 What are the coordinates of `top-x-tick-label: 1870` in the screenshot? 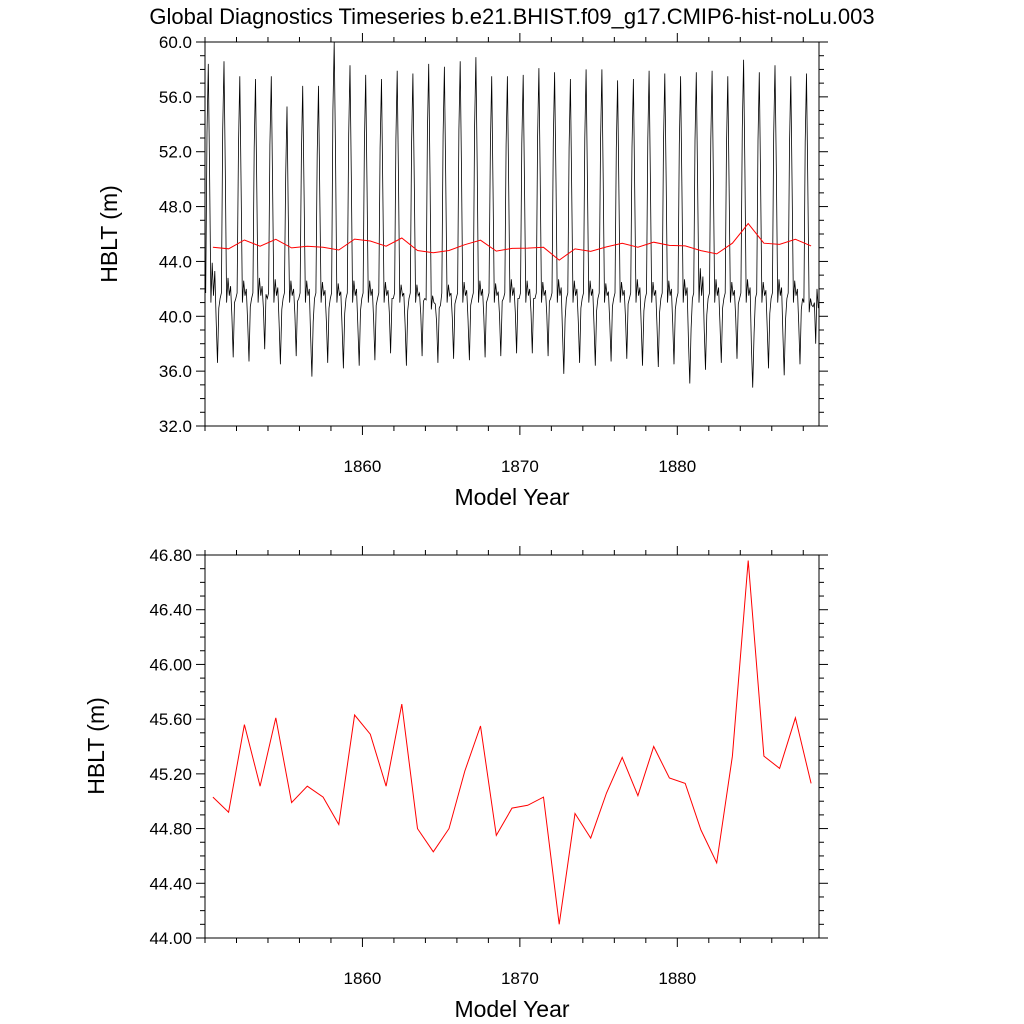 It's located at (520, 466).